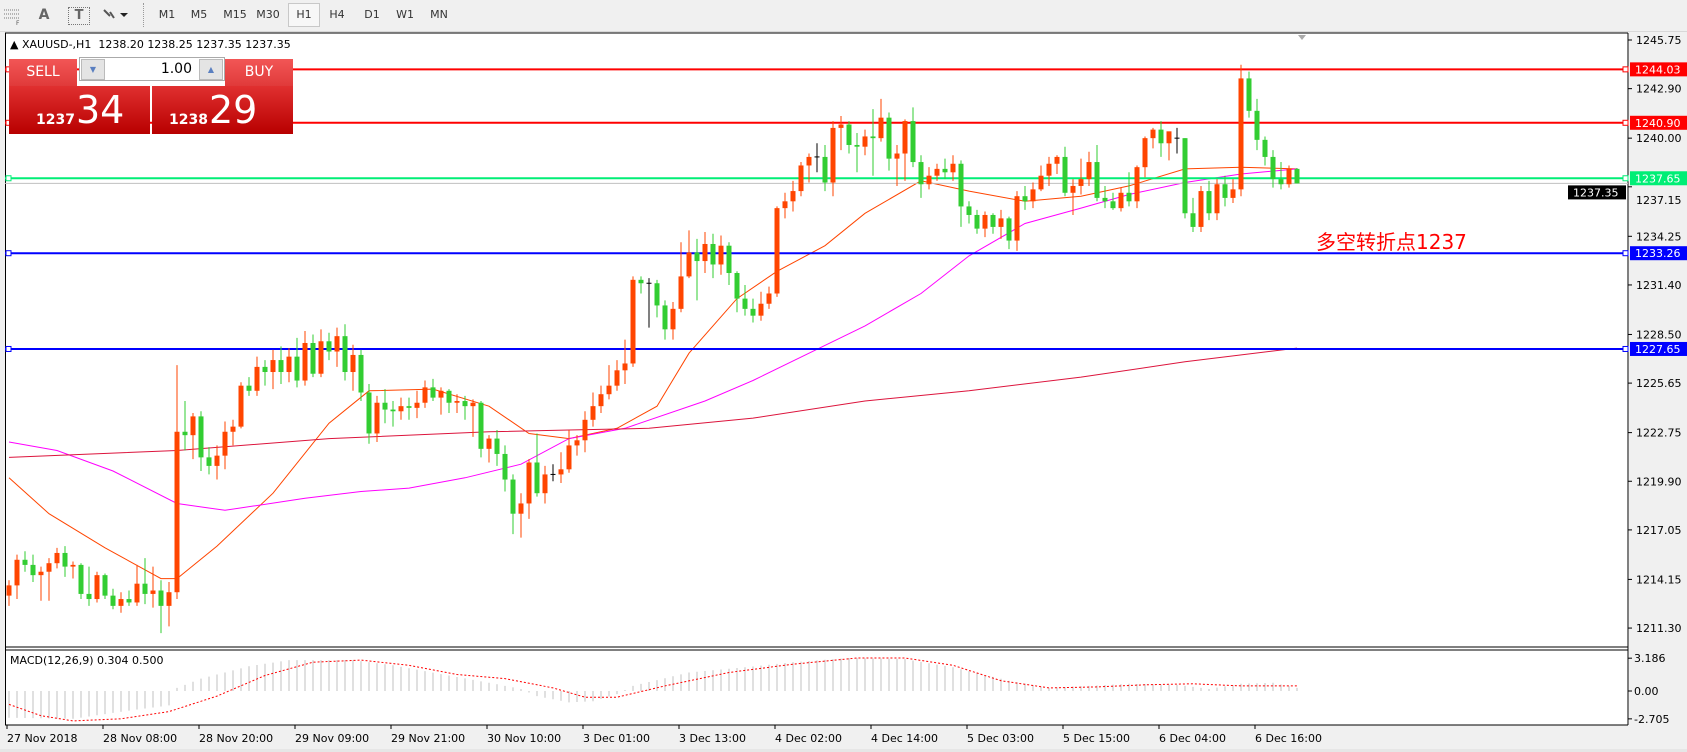 The width and height of the screenshot is (1687, 752). What do you see at coordinates (1659, 200) in the screenshot?
I see `price-tick-label: 1237.15` at bounding box center [1659, 200].